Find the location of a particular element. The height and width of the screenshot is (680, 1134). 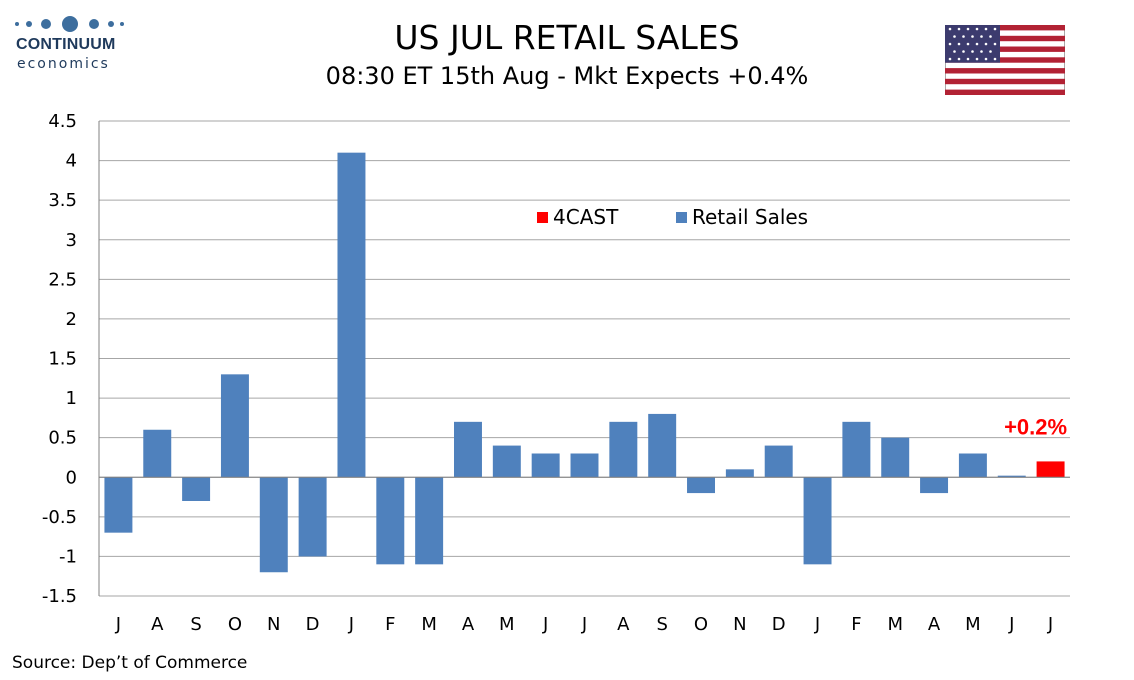

chart-title: US JUL RETAIL SALES is located at coordinates (567, 37).